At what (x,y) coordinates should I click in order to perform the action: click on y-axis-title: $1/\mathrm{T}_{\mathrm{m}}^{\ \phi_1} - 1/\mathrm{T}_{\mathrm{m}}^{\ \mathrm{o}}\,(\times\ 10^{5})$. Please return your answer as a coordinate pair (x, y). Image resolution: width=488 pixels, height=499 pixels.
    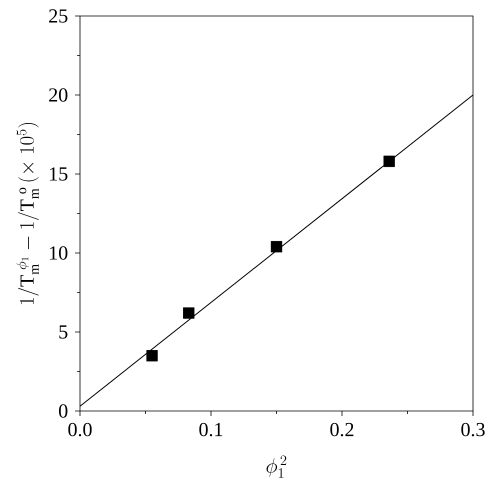
    Looking at the image, I should click on (27, 213).